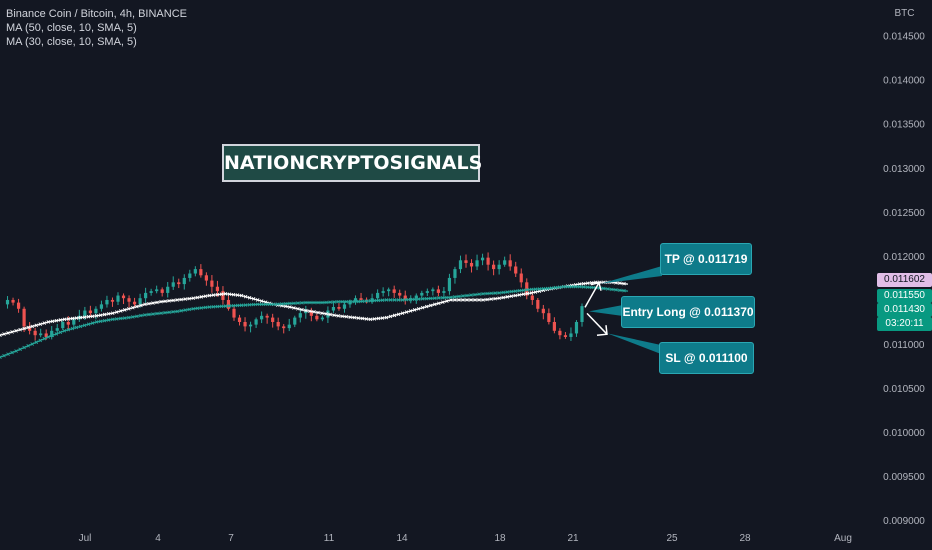  I want to click on take-profit-callout: TP @ 0.011719, so click(706, 259).